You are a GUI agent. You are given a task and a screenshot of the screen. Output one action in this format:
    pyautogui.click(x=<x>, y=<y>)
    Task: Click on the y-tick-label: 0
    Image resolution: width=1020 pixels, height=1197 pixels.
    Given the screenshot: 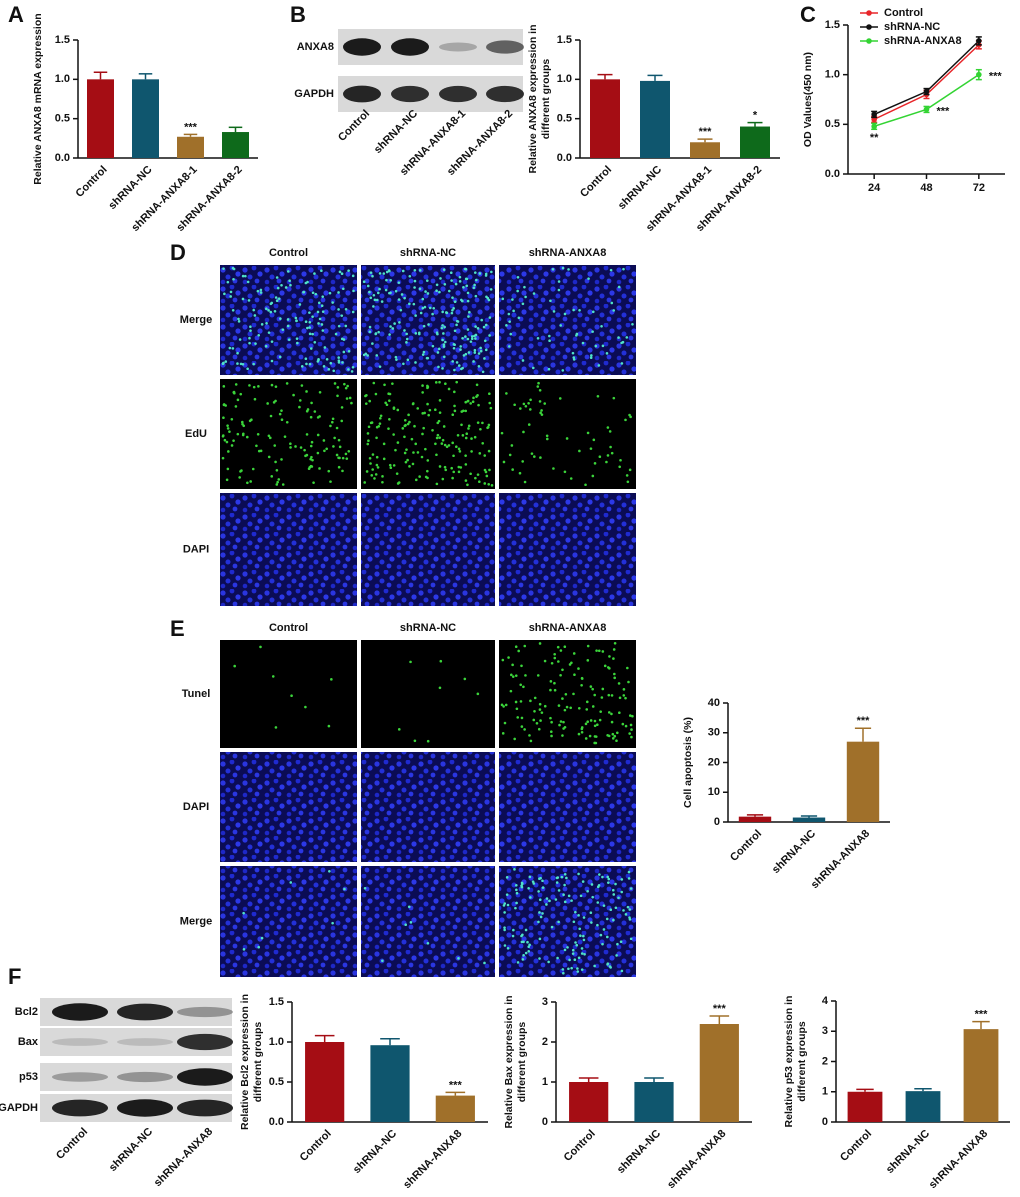 What is the action you would take?
    pyautogui.click(x=717, y=822)
    